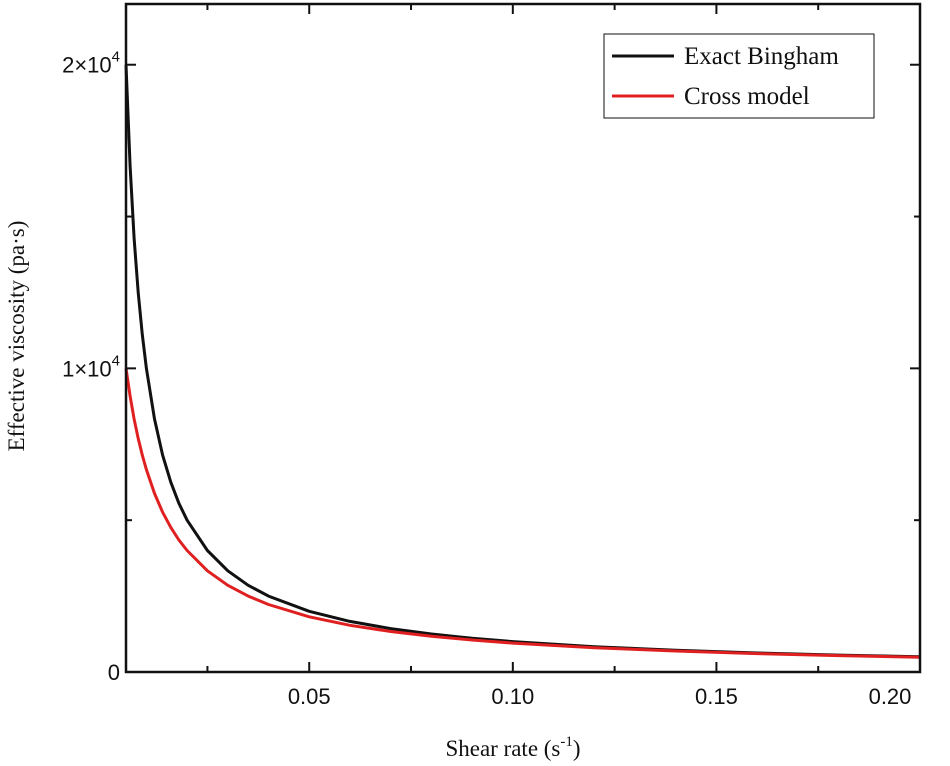 The image size is (950, 766). I want to click on y-tick-label: 1×10⁴, so click(91, 366).